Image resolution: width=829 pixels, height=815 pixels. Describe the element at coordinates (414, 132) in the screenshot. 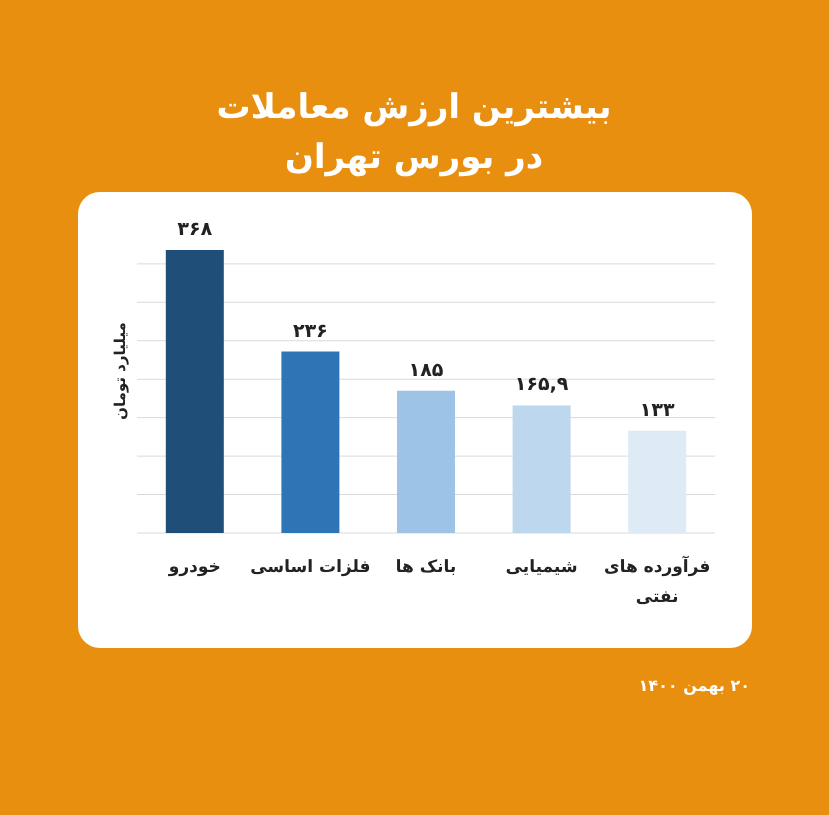

I see `chart-title: بیشترین ارزش معاملات در بورس تهران` at that location.